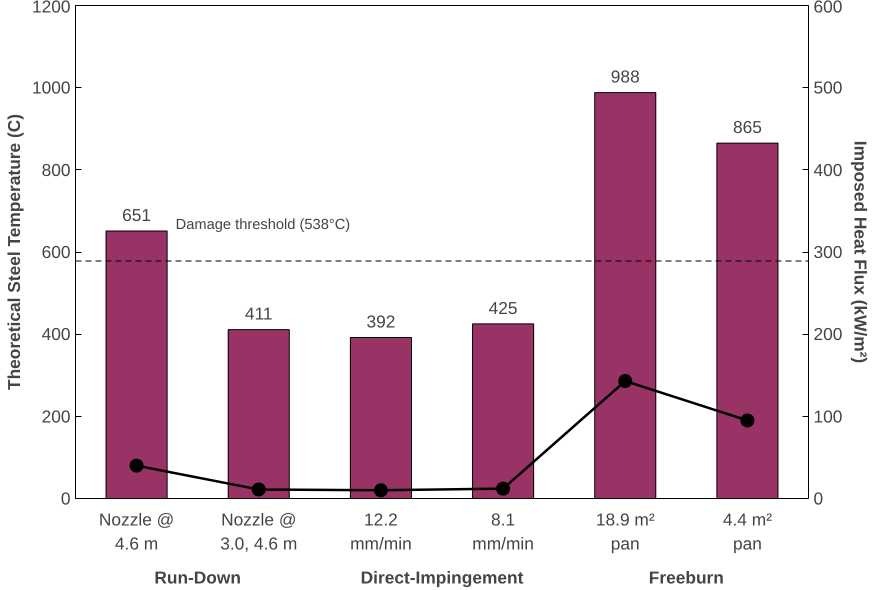  I want to click on data-label: 392, so click(381, 321).